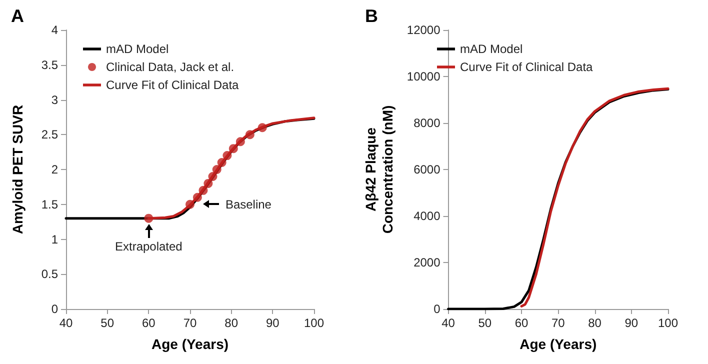 This screenshot has height=364, width=708. What do you see at coordinates (54, 239) in the screenshot?
I see `y-tick-label: 1` at bounding box center [54, 239].